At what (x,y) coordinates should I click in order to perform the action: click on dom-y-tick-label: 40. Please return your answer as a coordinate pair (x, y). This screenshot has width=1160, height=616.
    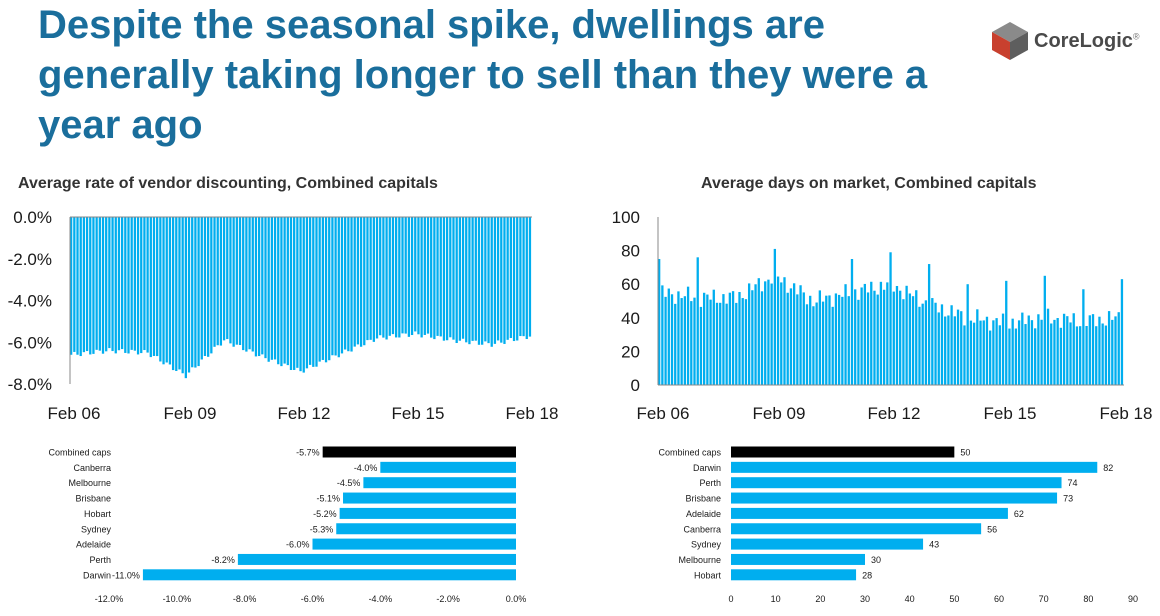
    Looking at the image, I should click on (630, 318).